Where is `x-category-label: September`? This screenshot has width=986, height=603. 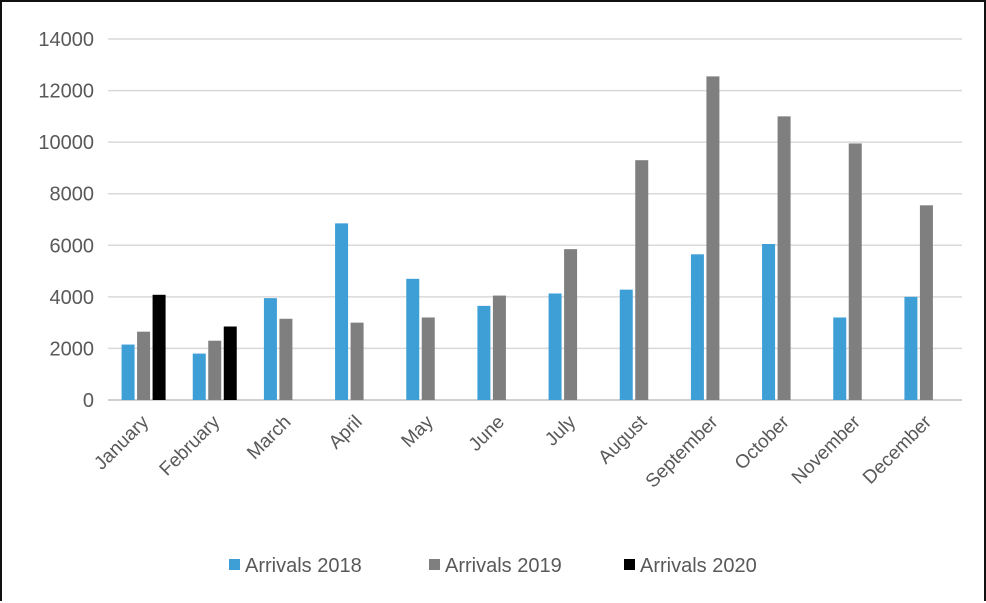 x-category-label: September is located at coordinates (682, 451).